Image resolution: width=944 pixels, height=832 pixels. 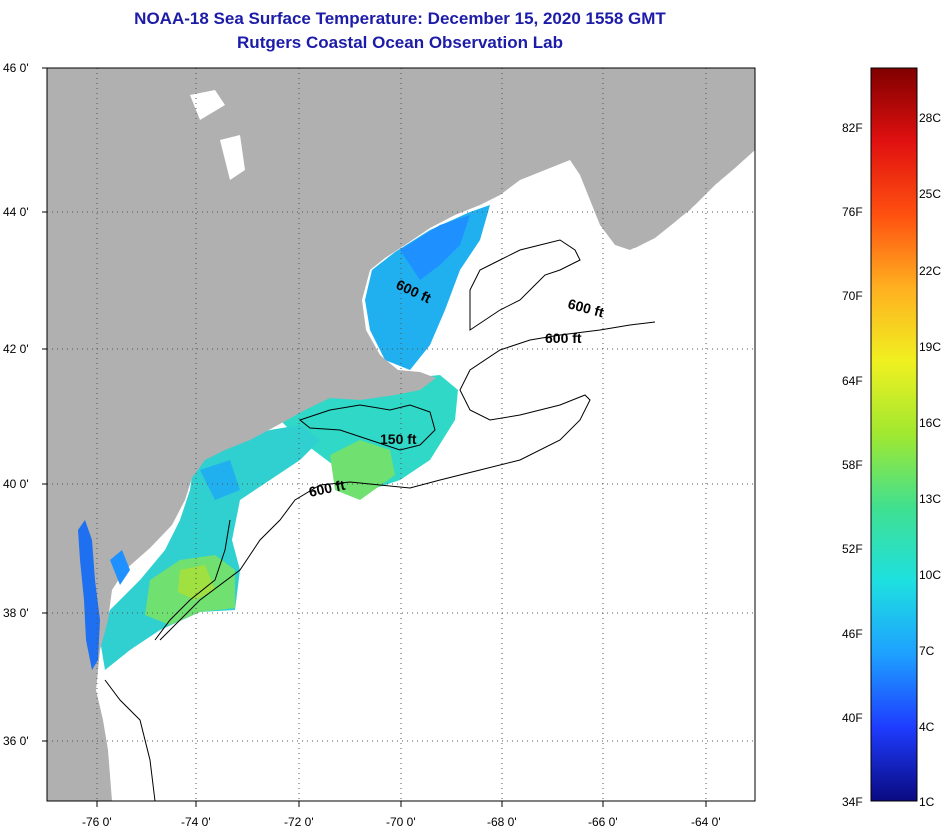 I want to click on contour-label: 150 ft, so click(x=398, y=439).